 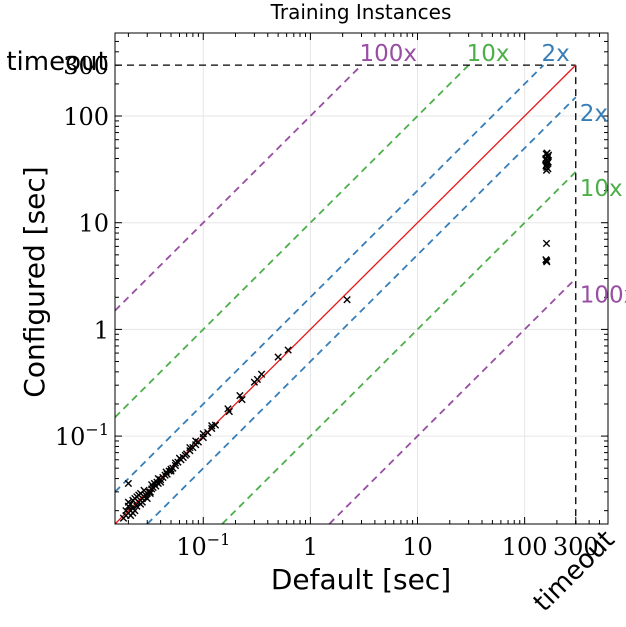 What do you see at coordinates (310, 547) in the screenshot?
I see `x-tick-label: 1` at bounding box center [310, 547].